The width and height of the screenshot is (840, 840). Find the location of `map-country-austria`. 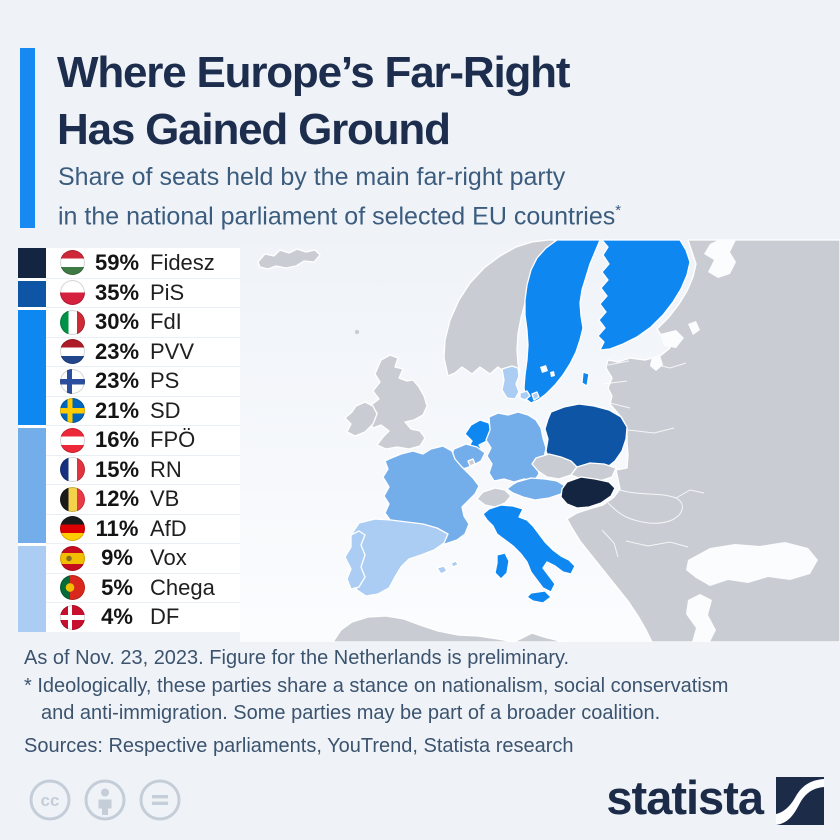

map-country-austria is located at coordinates (536, 489).